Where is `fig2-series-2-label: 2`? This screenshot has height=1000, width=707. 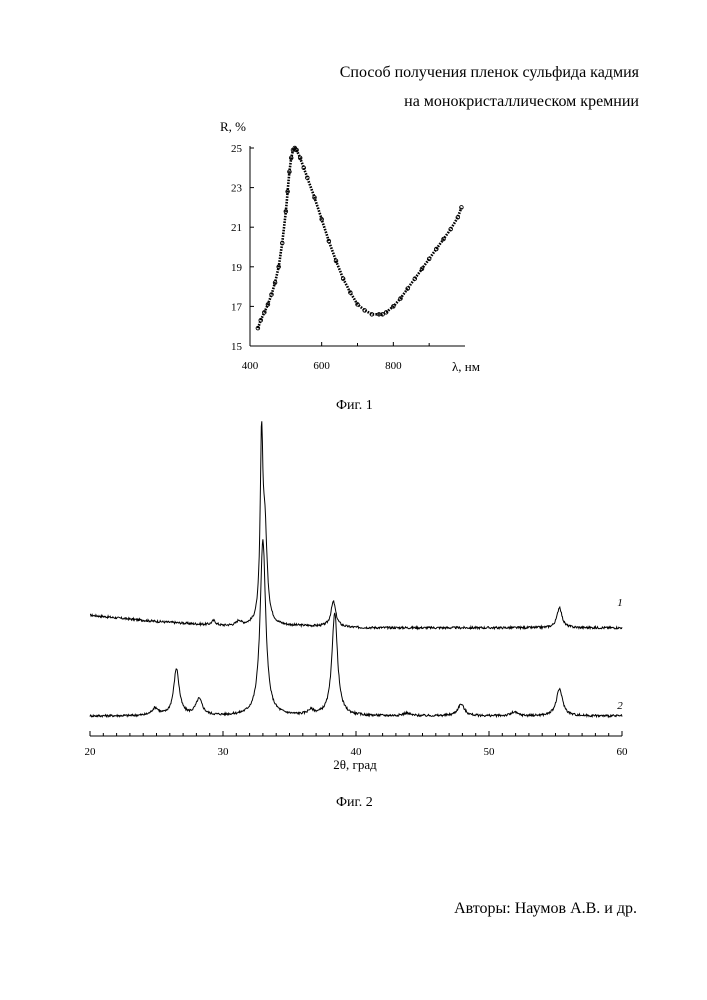
fig2-series-2-label: 2 is located at coordinates (620, 706).